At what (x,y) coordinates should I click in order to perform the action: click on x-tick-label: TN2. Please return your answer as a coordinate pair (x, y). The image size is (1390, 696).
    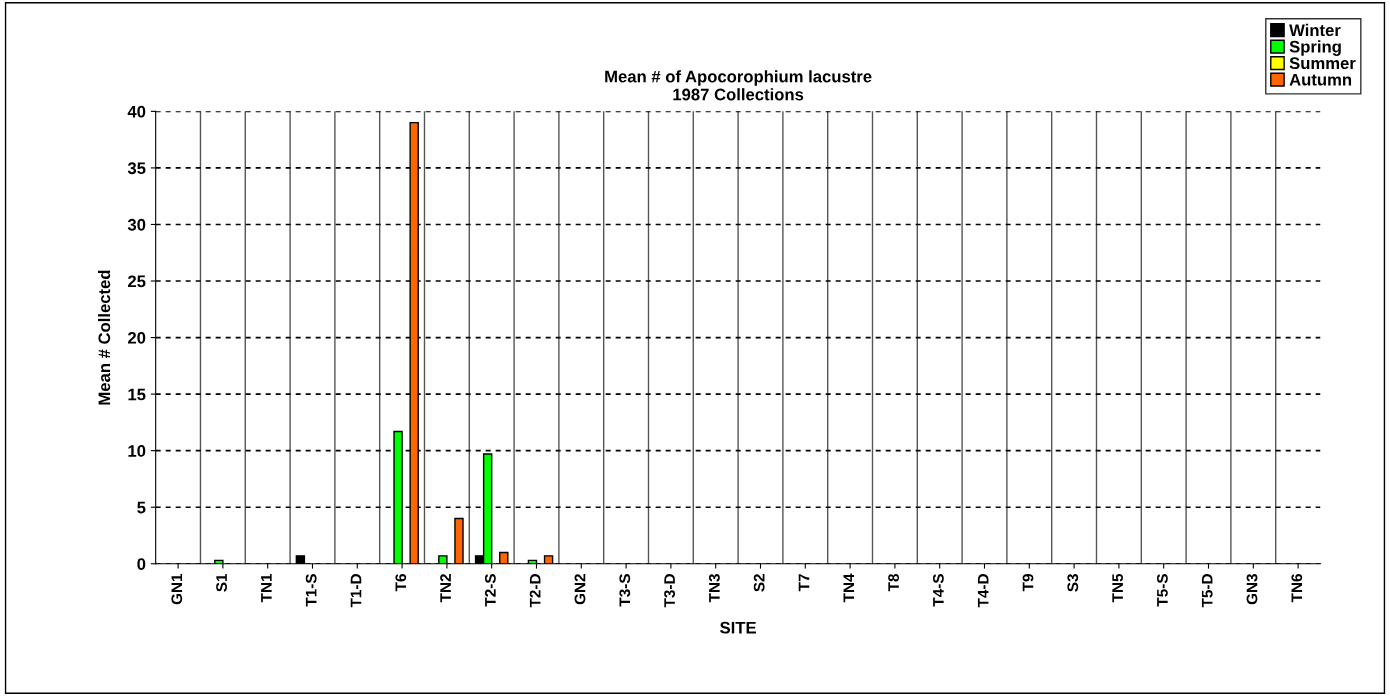
    Looking at the image, I should click on (445, 588).